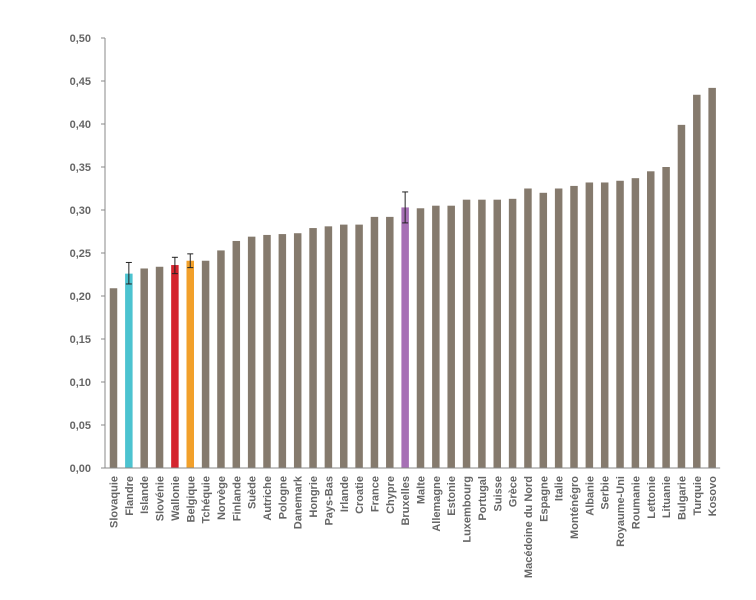  I want to click on x-tick-label: Lettonie, so click(652, 497).